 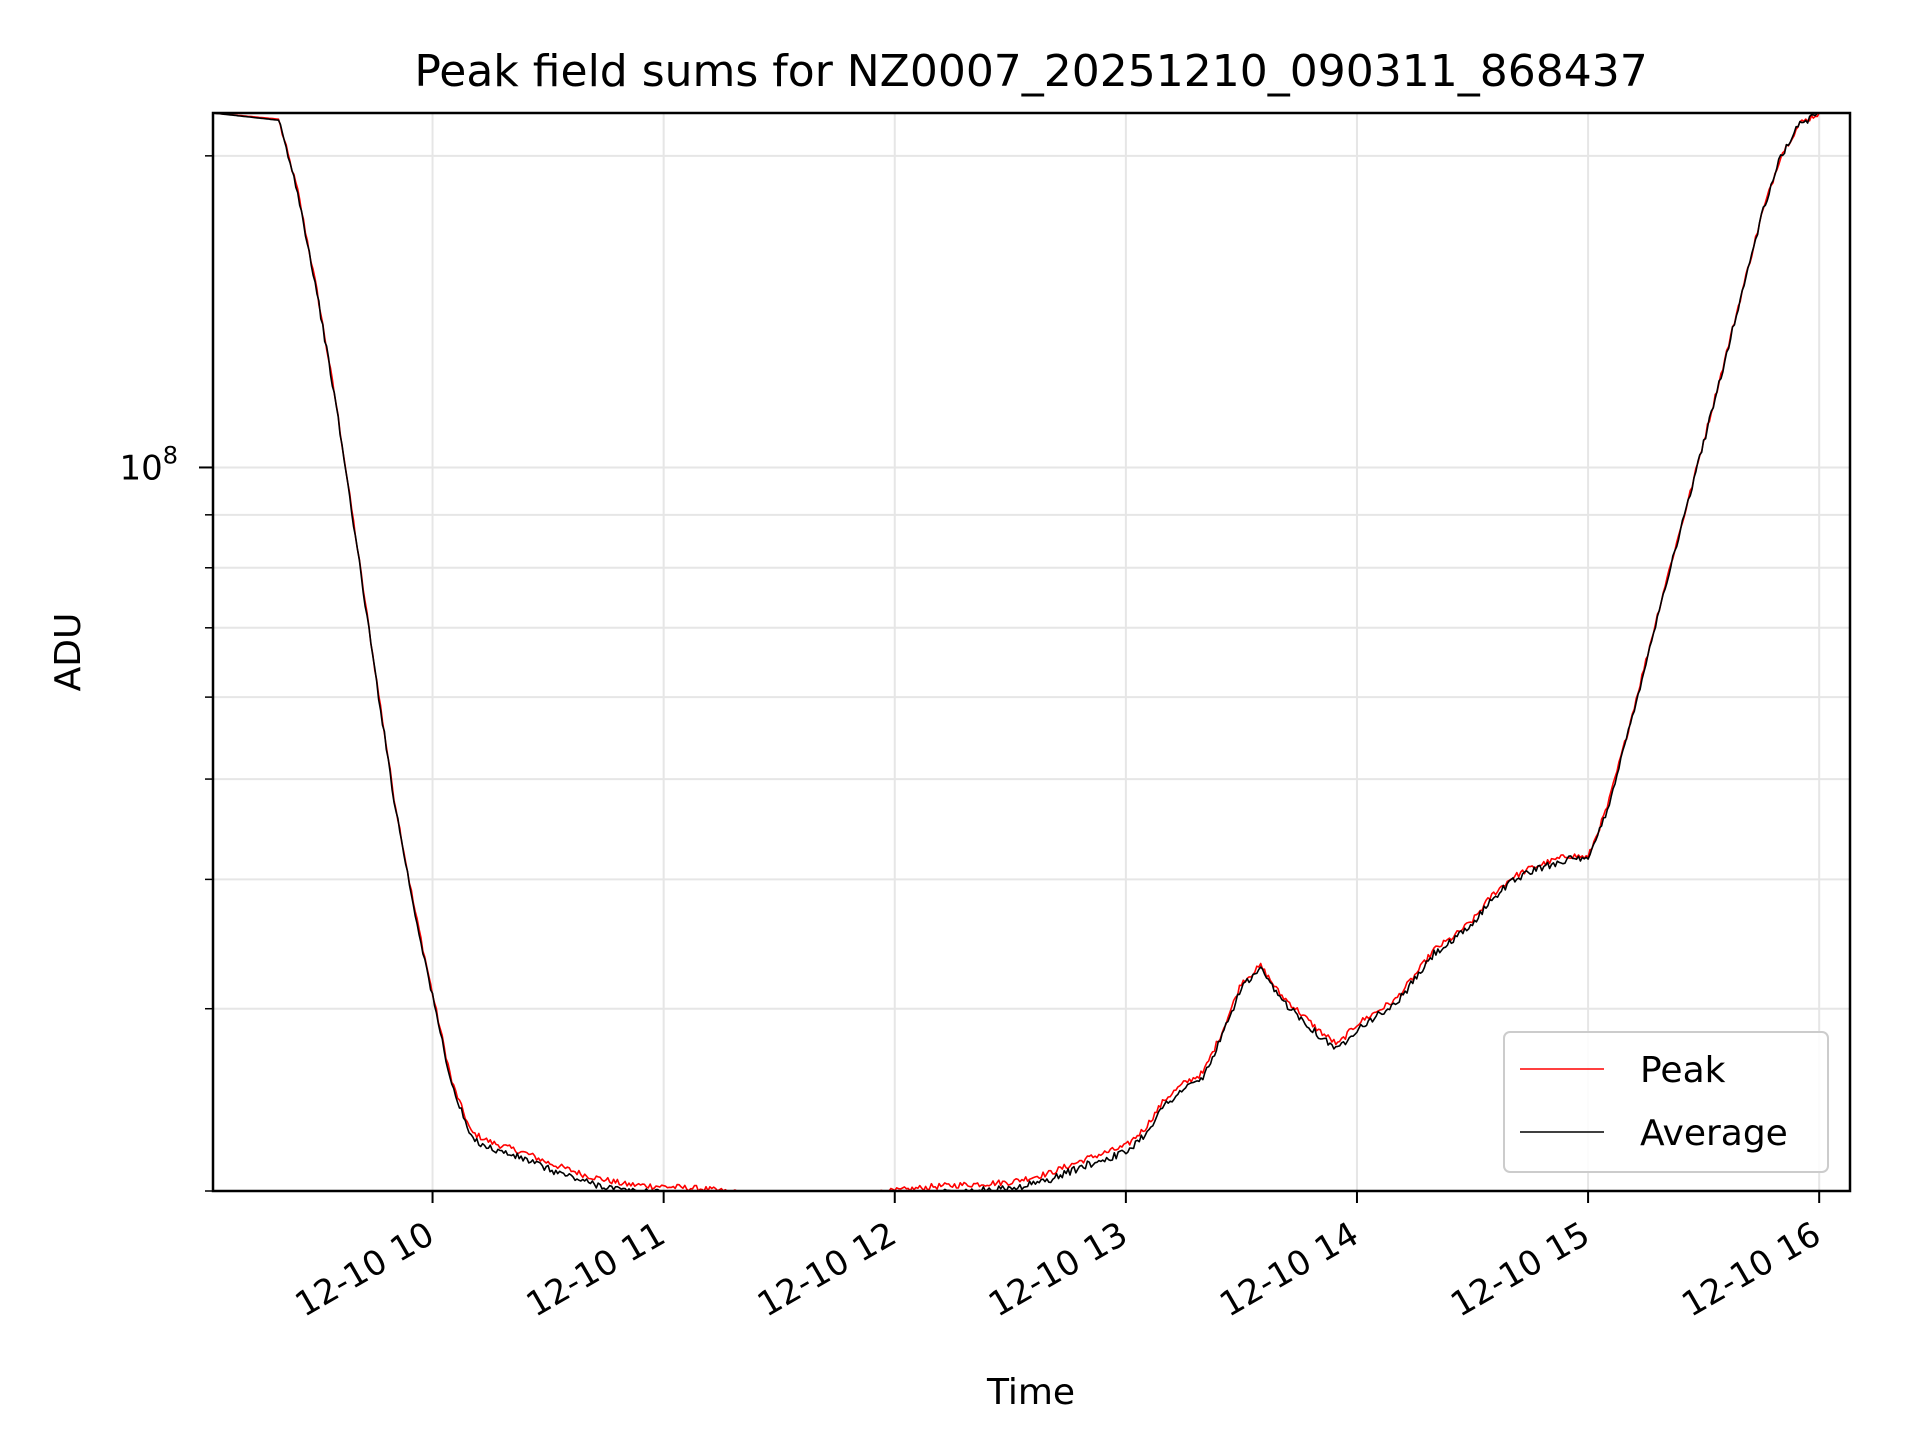 I want to click on y-tick-exponent: 8, so click(x=170, y=455).